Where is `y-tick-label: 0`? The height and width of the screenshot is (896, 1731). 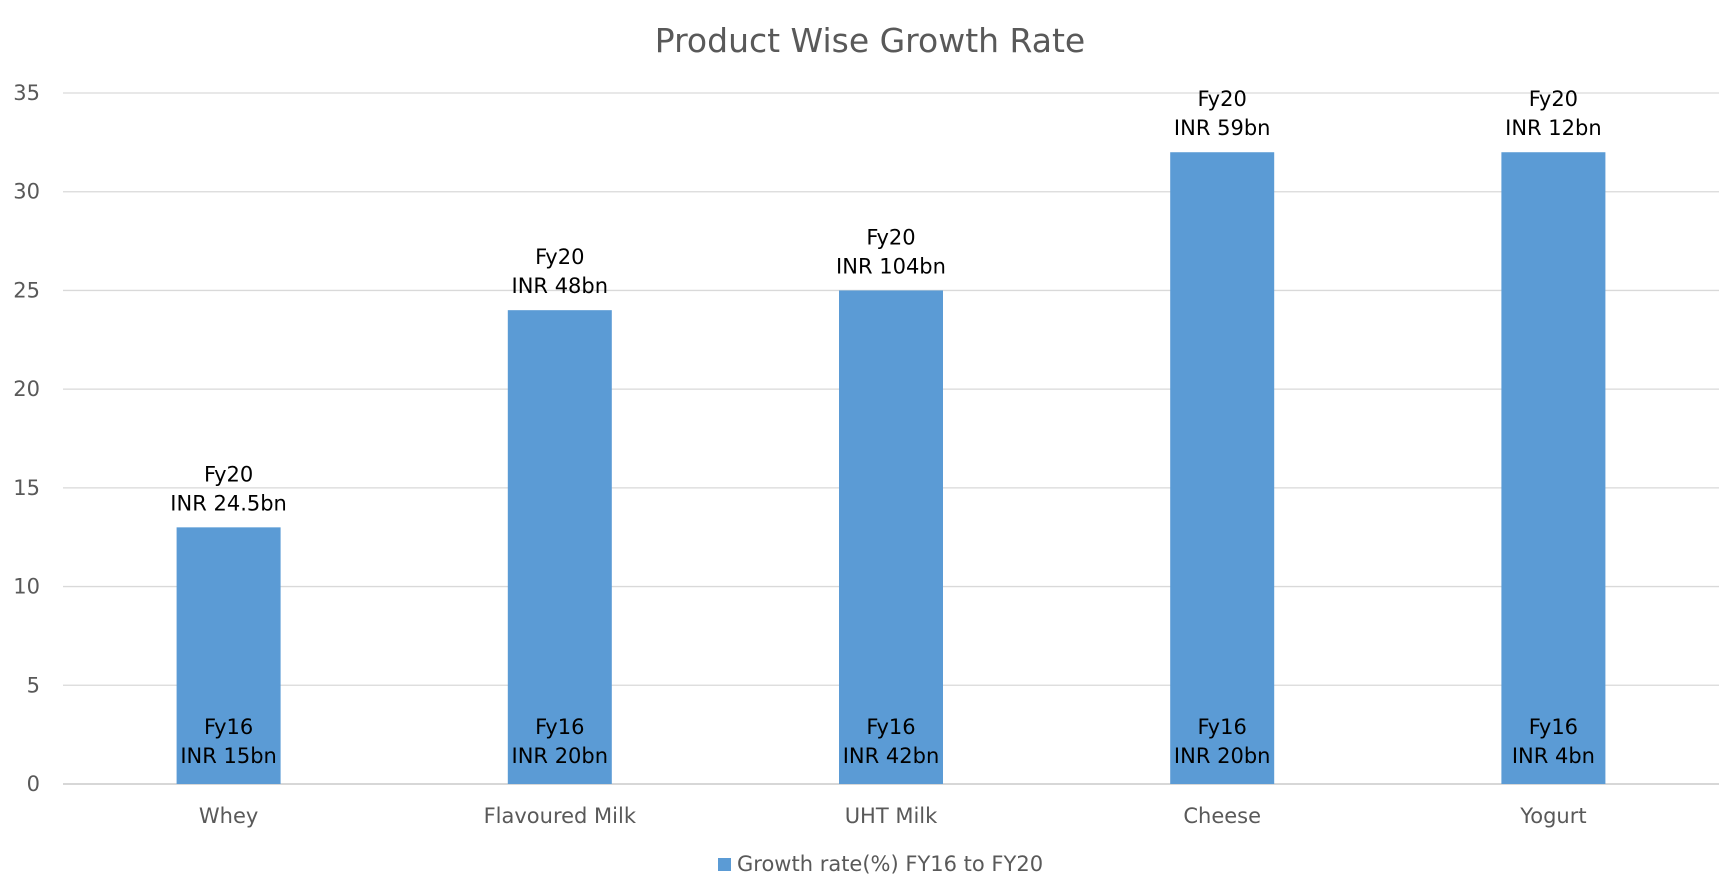 y-tick-label: 0 is located at coordinates (33, 784).